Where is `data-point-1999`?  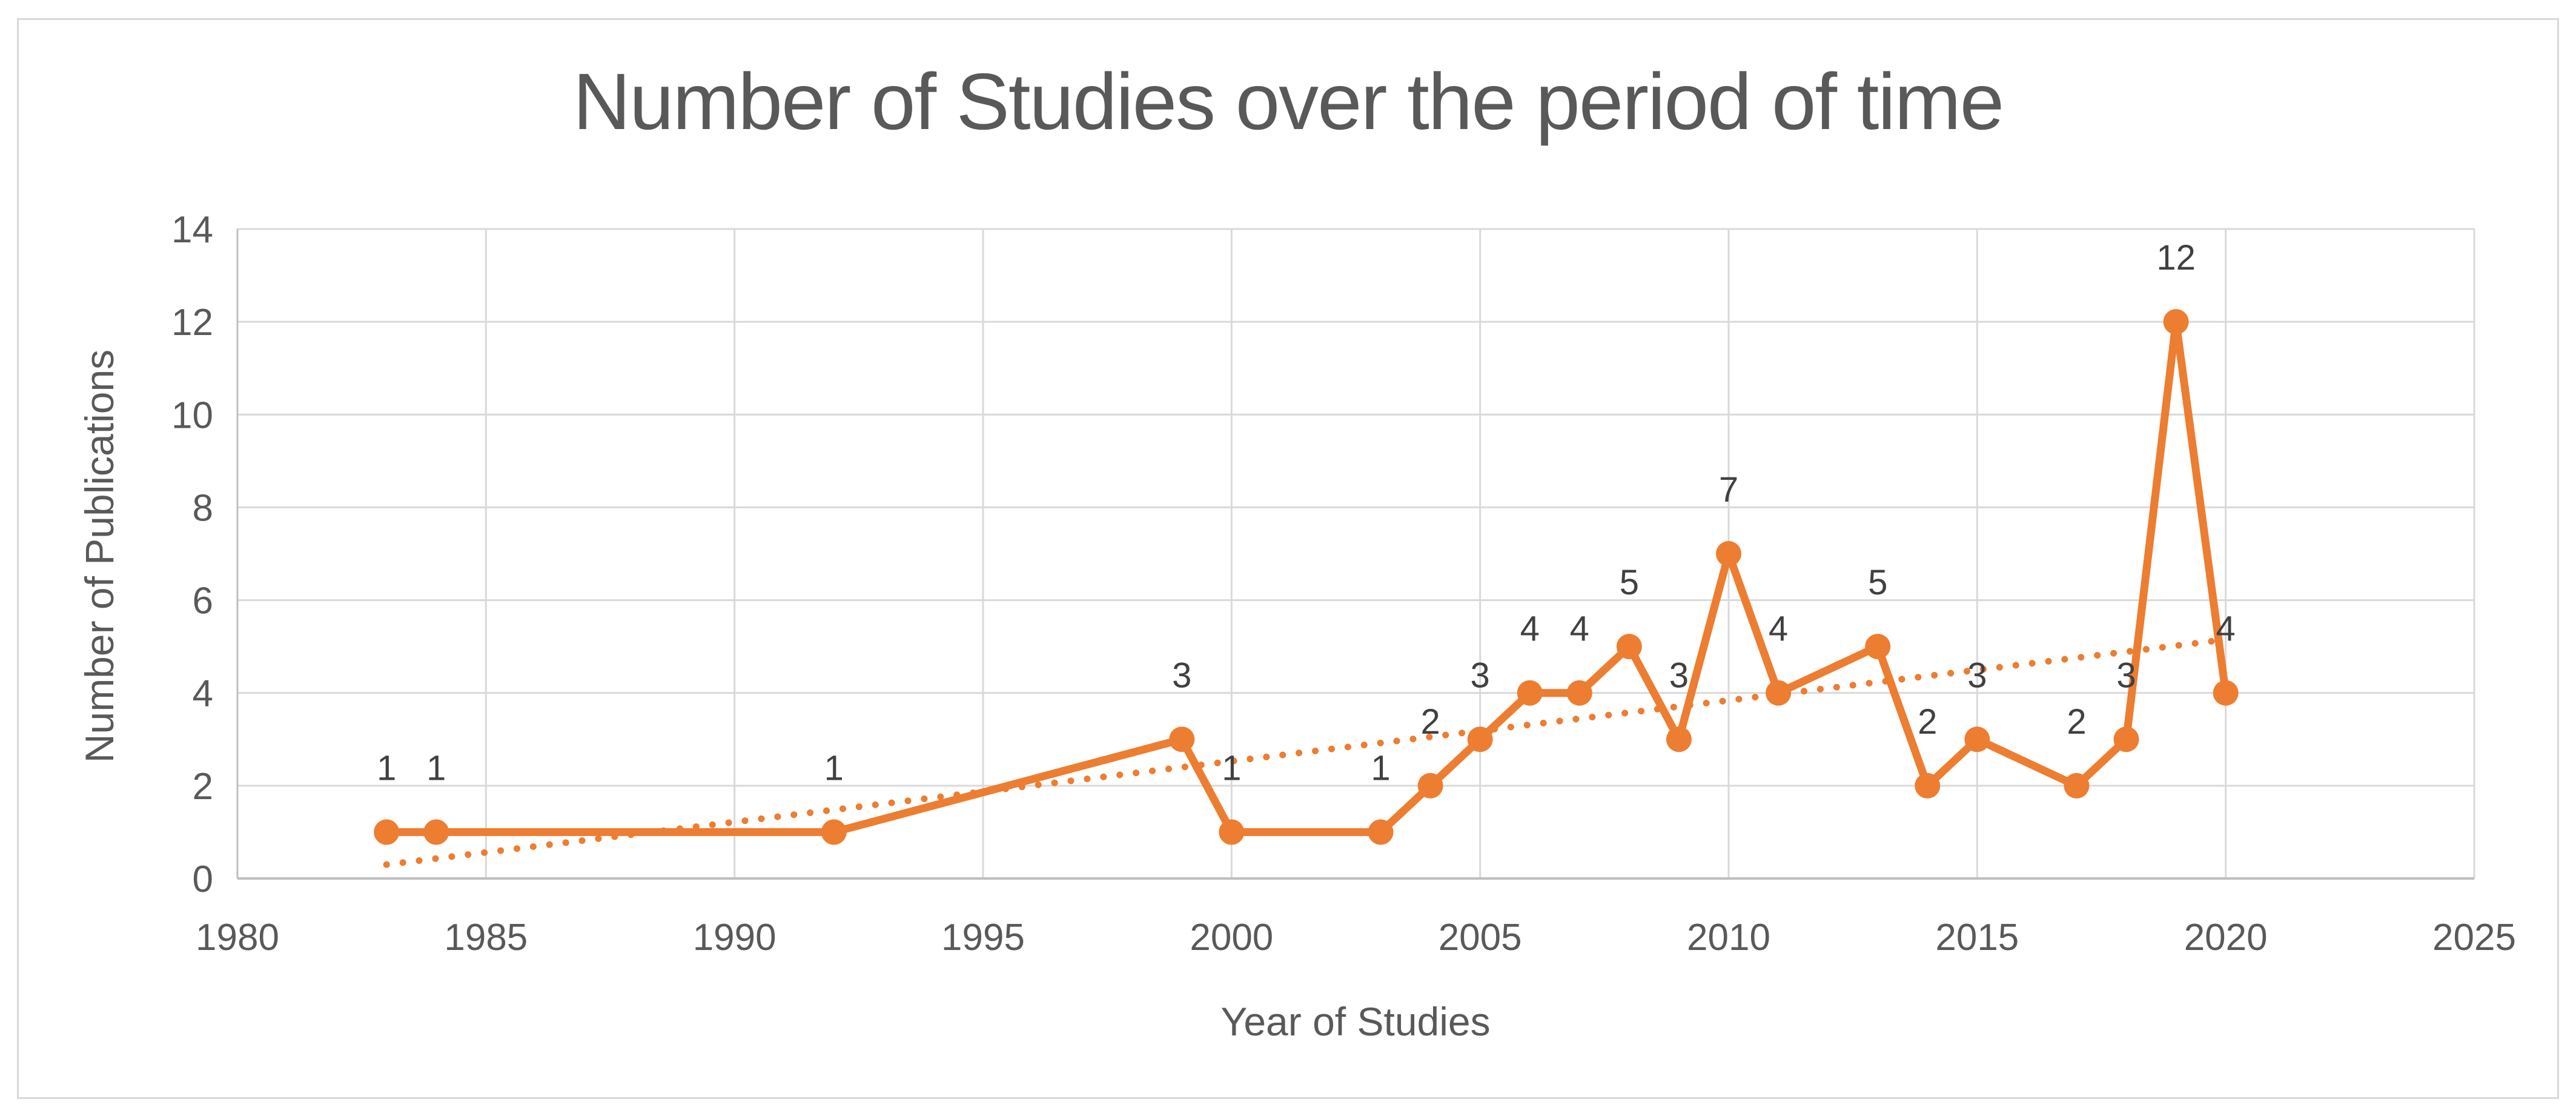
data-point-1999 is located at coordinates (1182, 739).